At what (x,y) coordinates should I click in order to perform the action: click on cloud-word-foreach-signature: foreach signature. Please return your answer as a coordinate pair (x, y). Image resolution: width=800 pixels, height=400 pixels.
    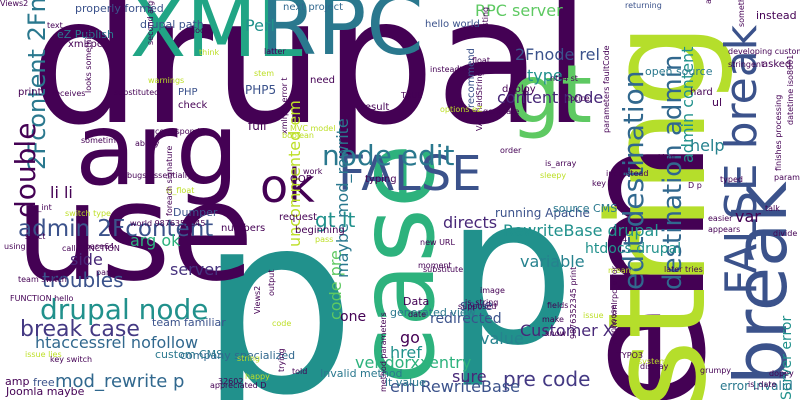
    Looking at the image, I should click on (170, 181).